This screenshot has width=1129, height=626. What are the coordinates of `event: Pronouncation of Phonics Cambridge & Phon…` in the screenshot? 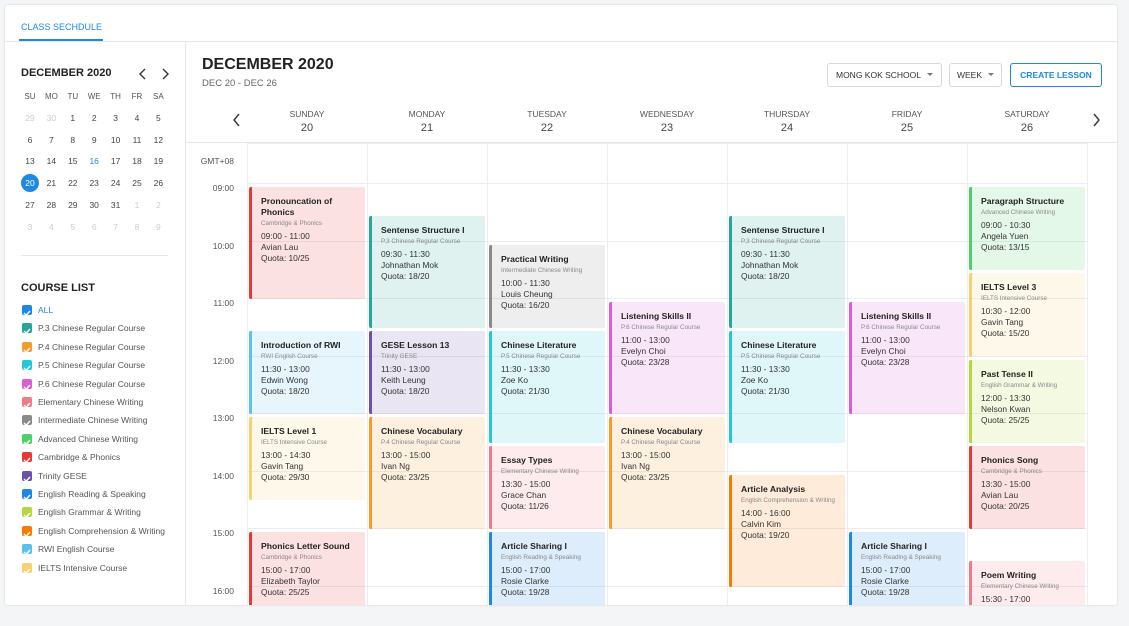 It's located at (307, 243).